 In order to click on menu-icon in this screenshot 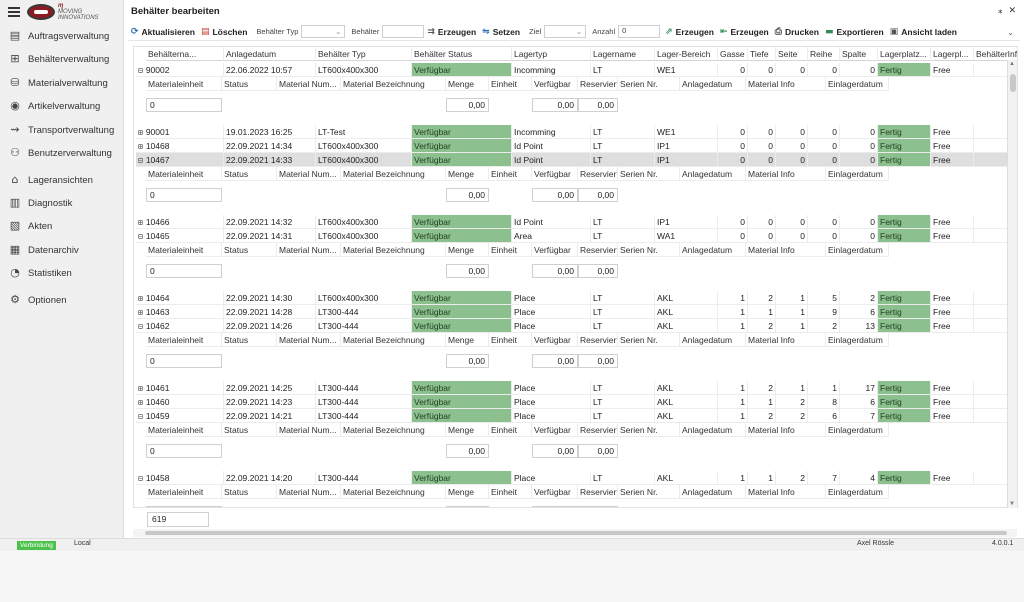, I will do `click(14, 12)`.